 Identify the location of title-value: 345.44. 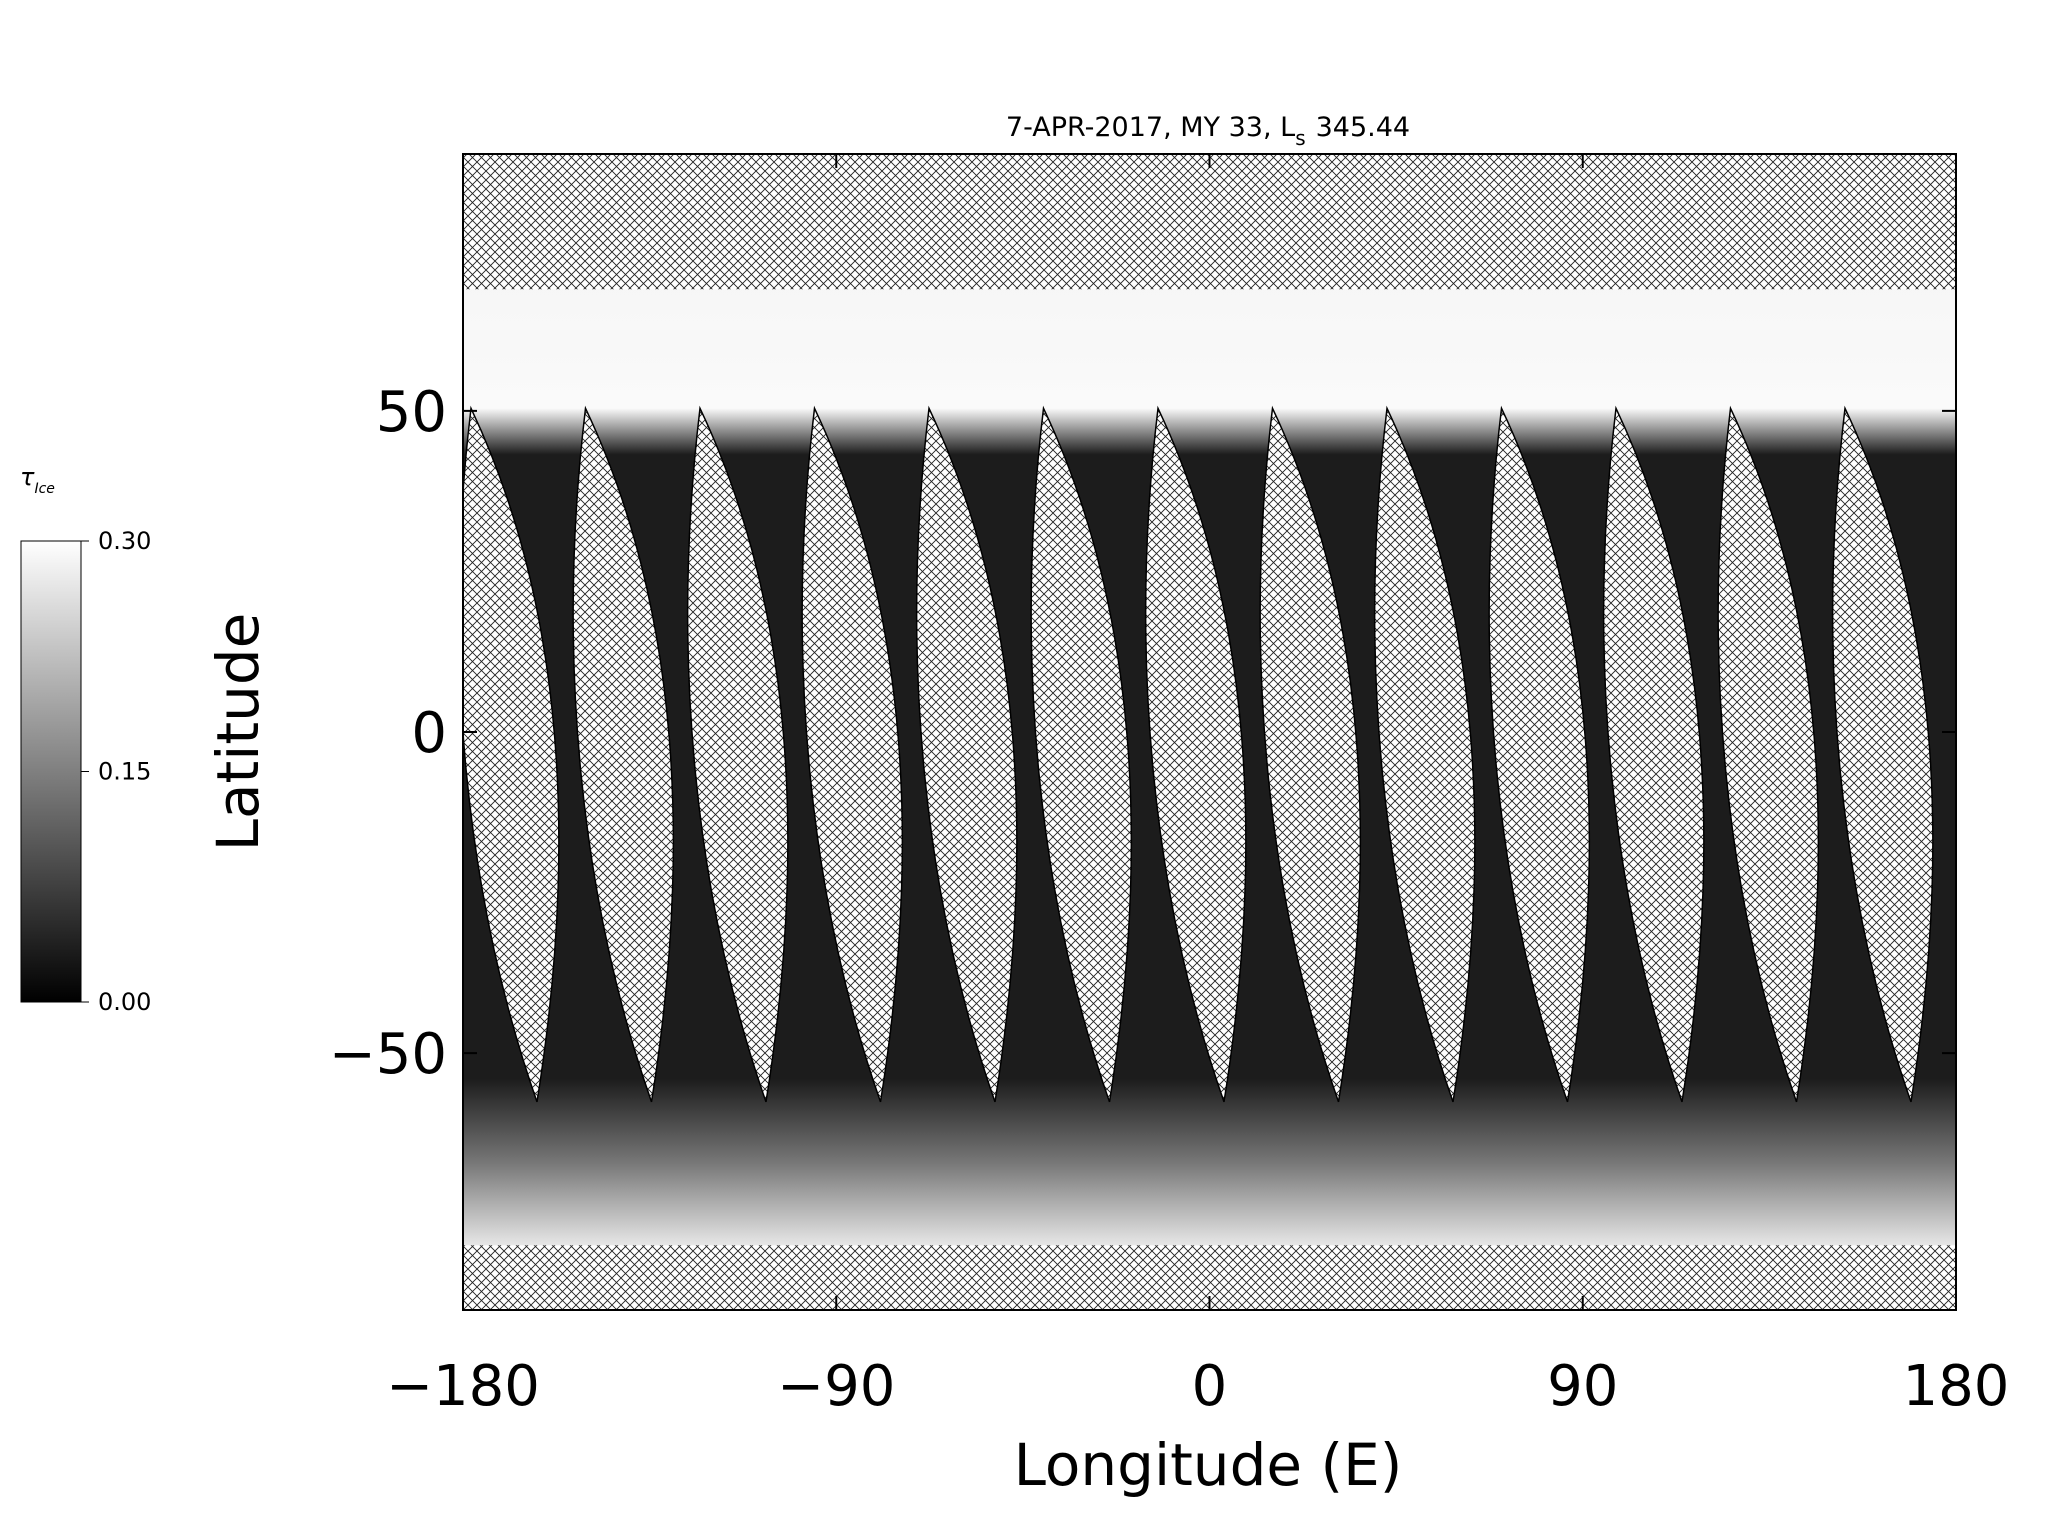
(1363, 127).